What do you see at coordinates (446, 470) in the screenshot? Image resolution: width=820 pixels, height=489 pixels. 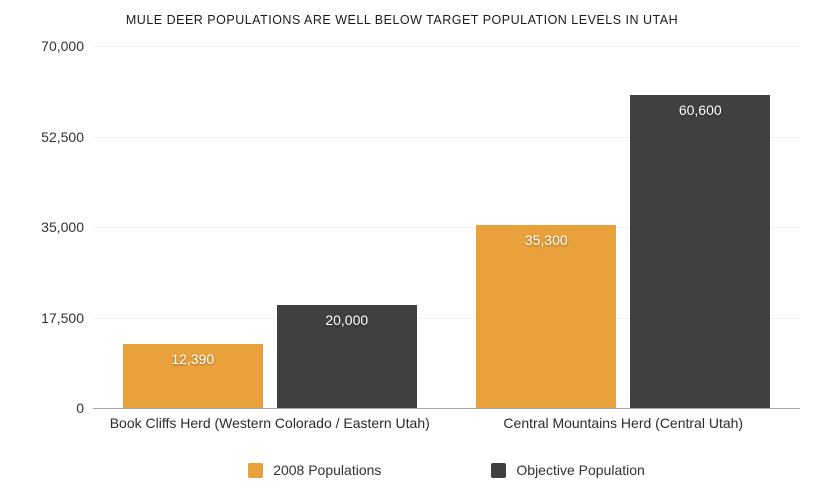 I see `legend: 2008 Populations Objective Population` at bounding box center [446, 470].